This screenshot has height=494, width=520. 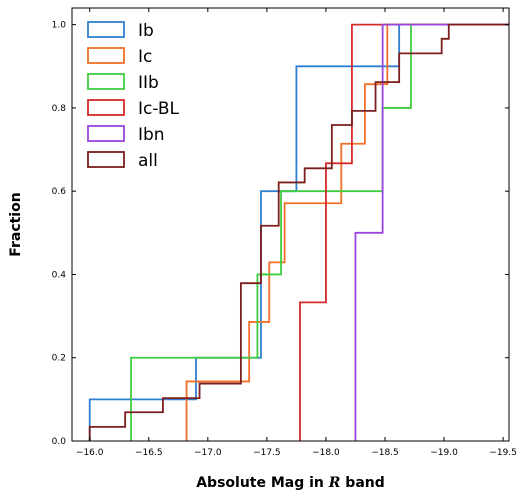 What do you see at coordinates (90, 453) in the screenshot?
I see `x-tick-label: −16.0` at bounding box center [90, 453].